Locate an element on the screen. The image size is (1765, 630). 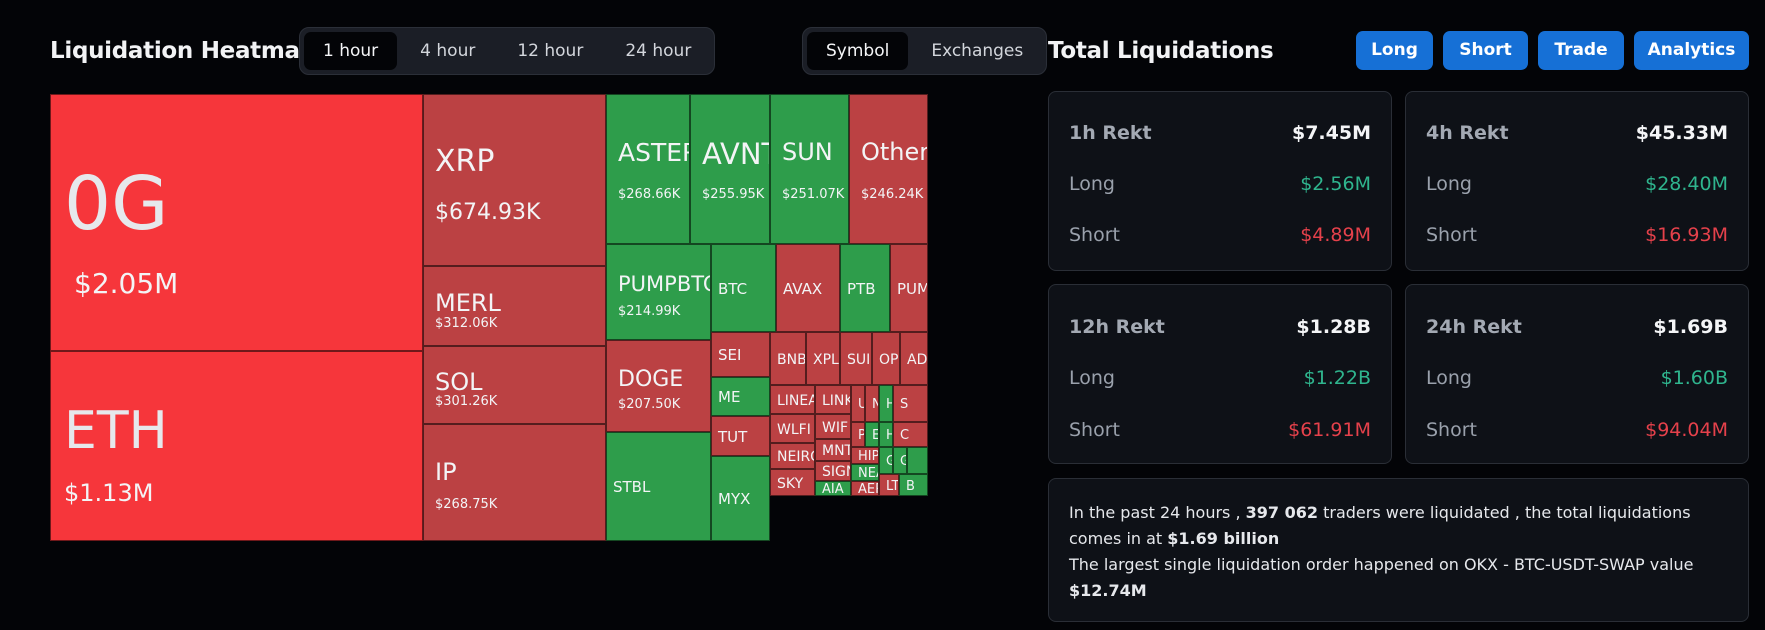
long-button: Long is located at coordinates (1394, 50).